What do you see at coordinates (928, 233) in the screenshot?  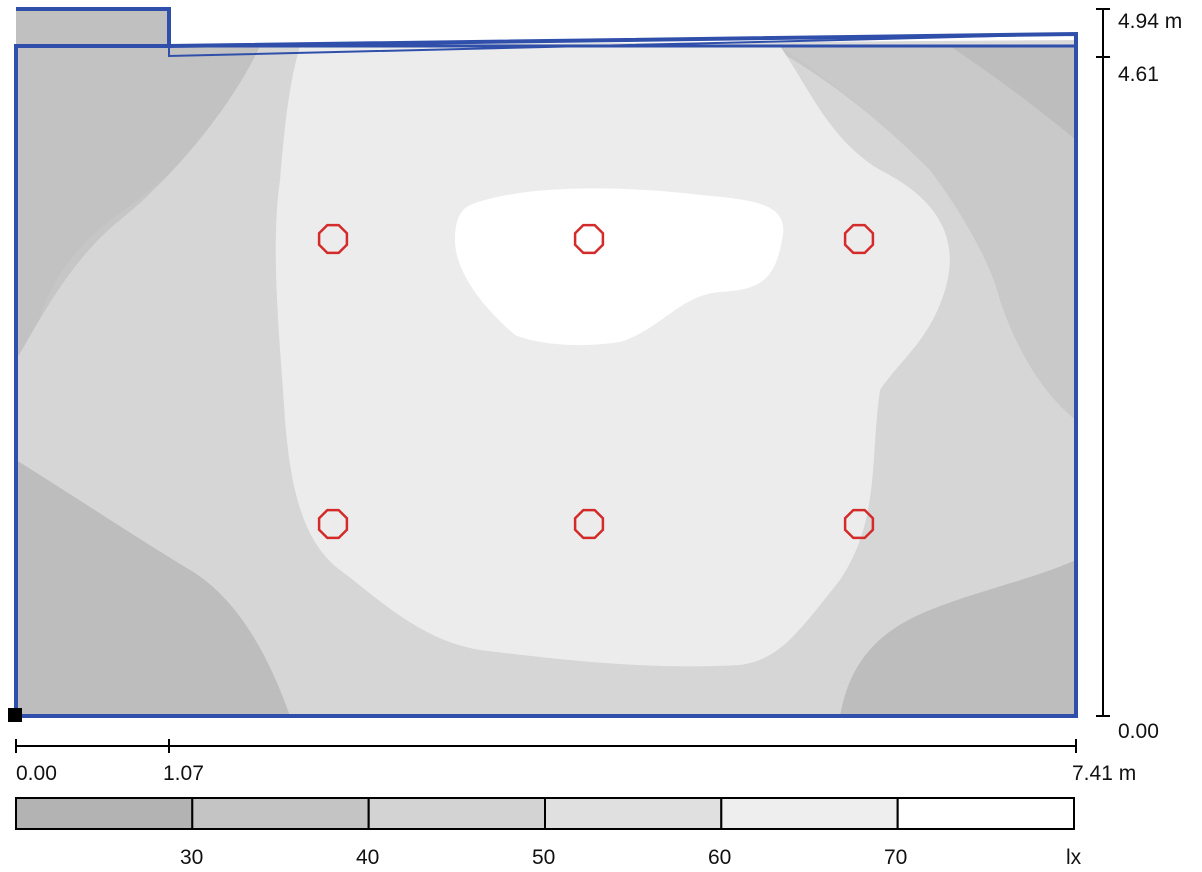 I see `contour-band-40-right` at bounding box center [928, 233].